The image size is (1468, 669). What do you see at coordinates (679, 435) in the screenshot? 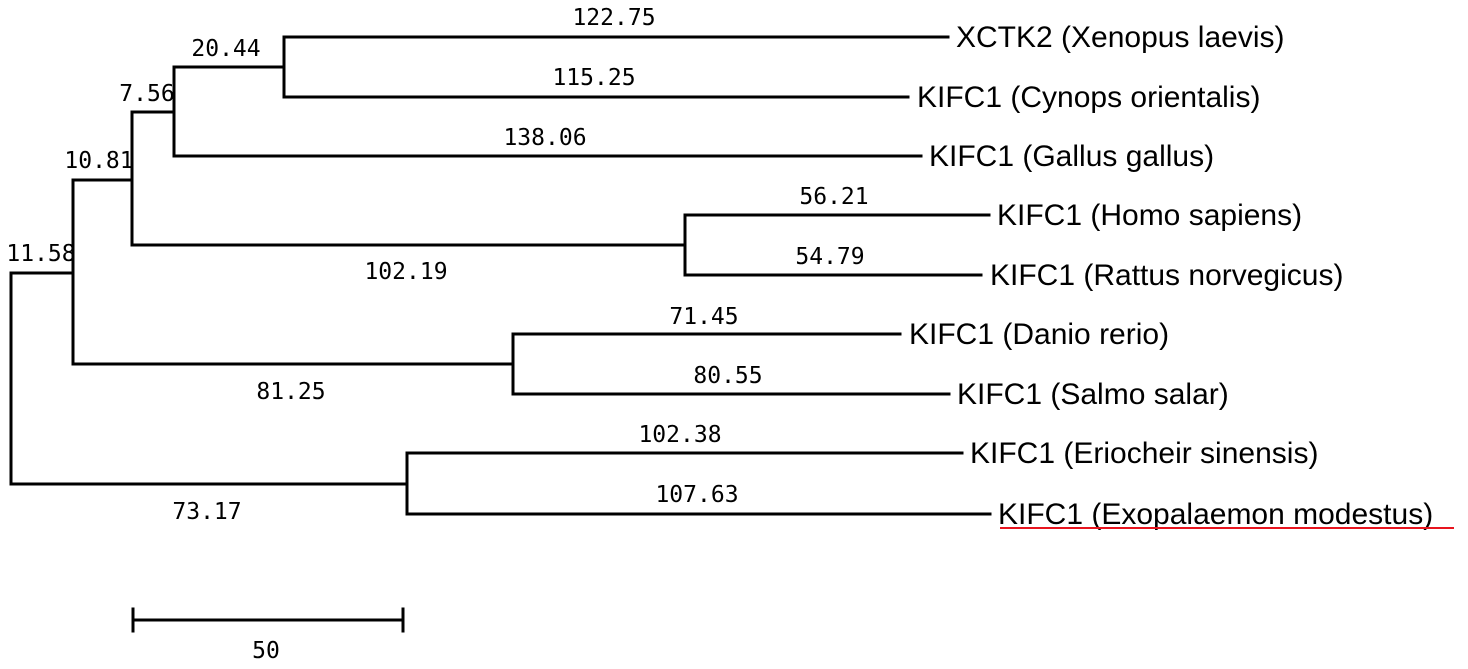
I see `branch-length-eriocheir: 102.38` at bounding box center [679, 435].